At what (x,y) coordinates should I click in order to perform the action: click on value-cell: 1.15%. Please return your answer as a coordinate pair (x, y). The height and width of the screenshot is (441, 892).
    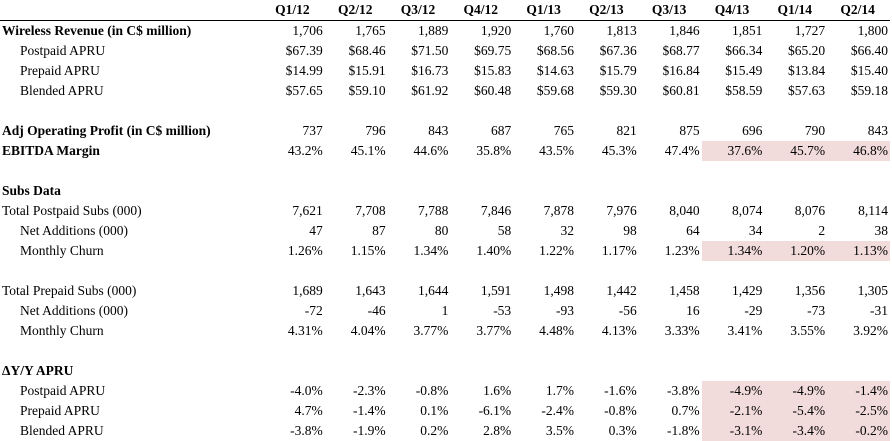
    Looking at the image, I should click on (368, 250).